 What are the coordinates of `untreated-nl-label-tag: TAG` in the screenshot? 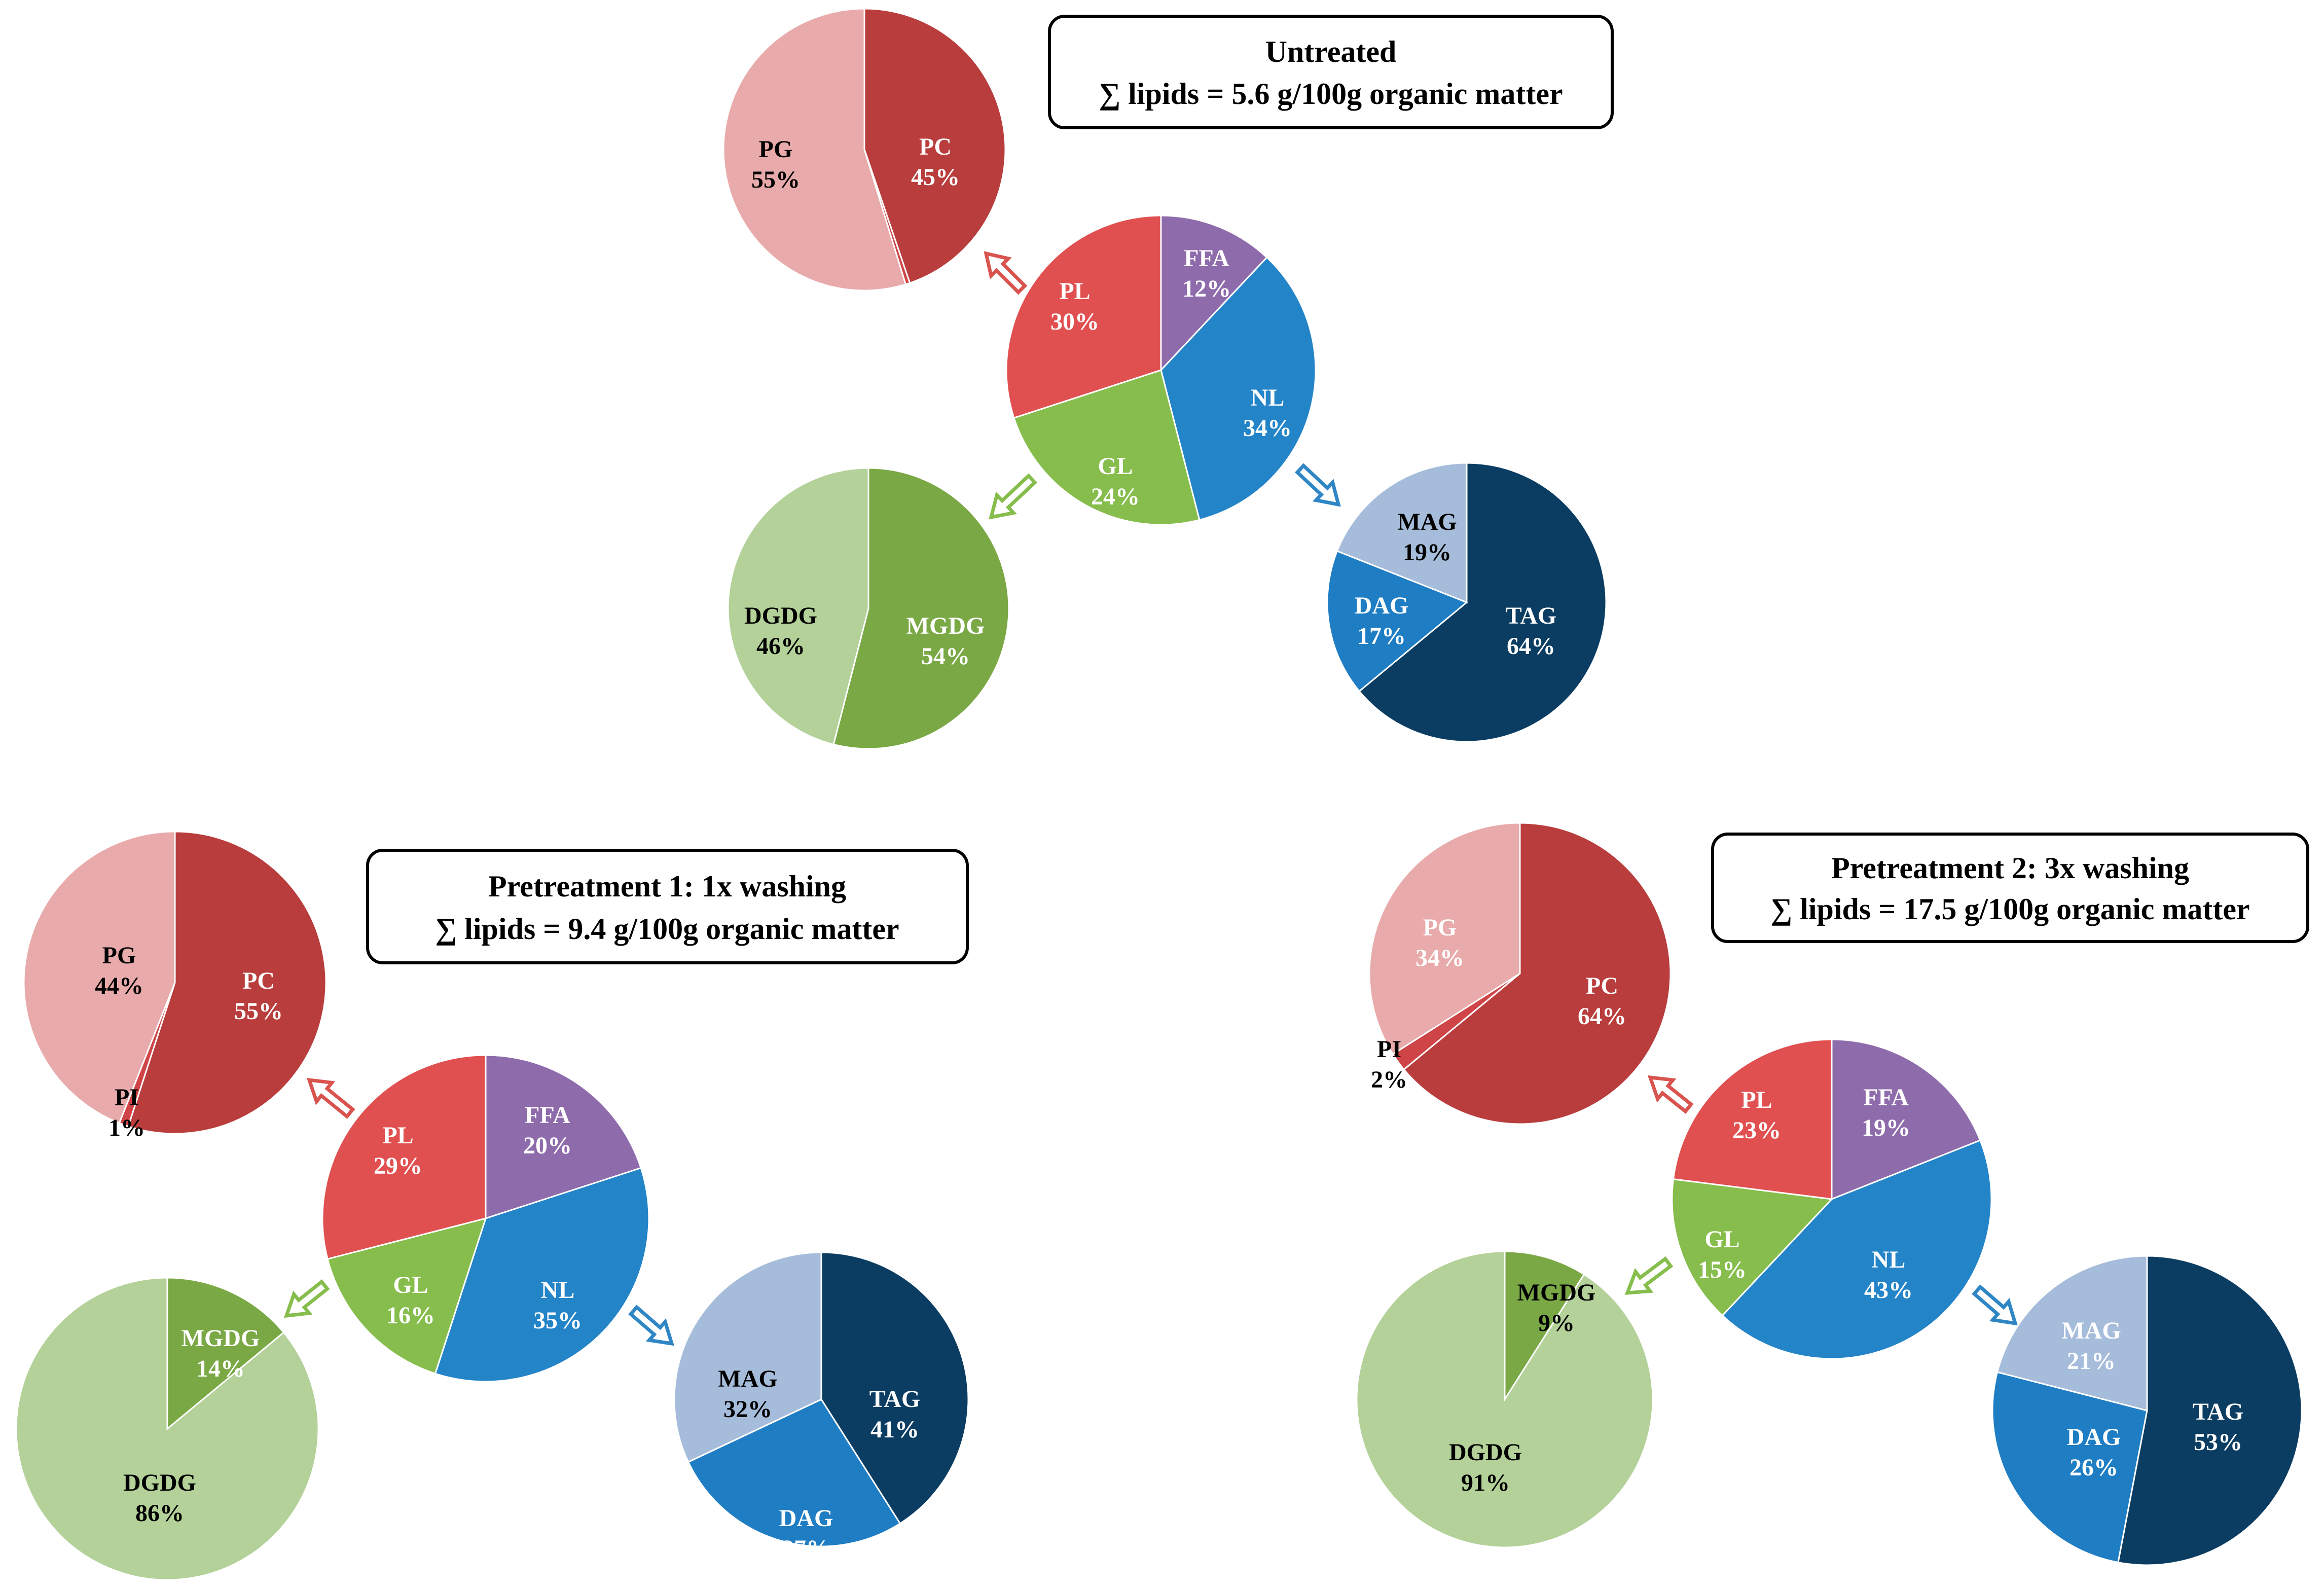 It's located at (1531, 615).